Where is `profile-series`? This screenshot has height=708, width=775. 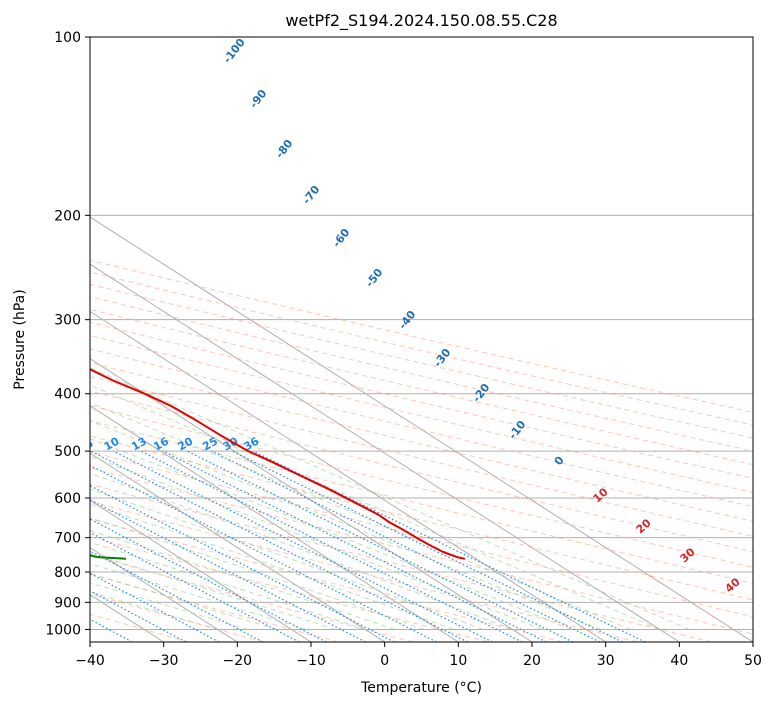 profile-series is located at coordinates (278, 464).